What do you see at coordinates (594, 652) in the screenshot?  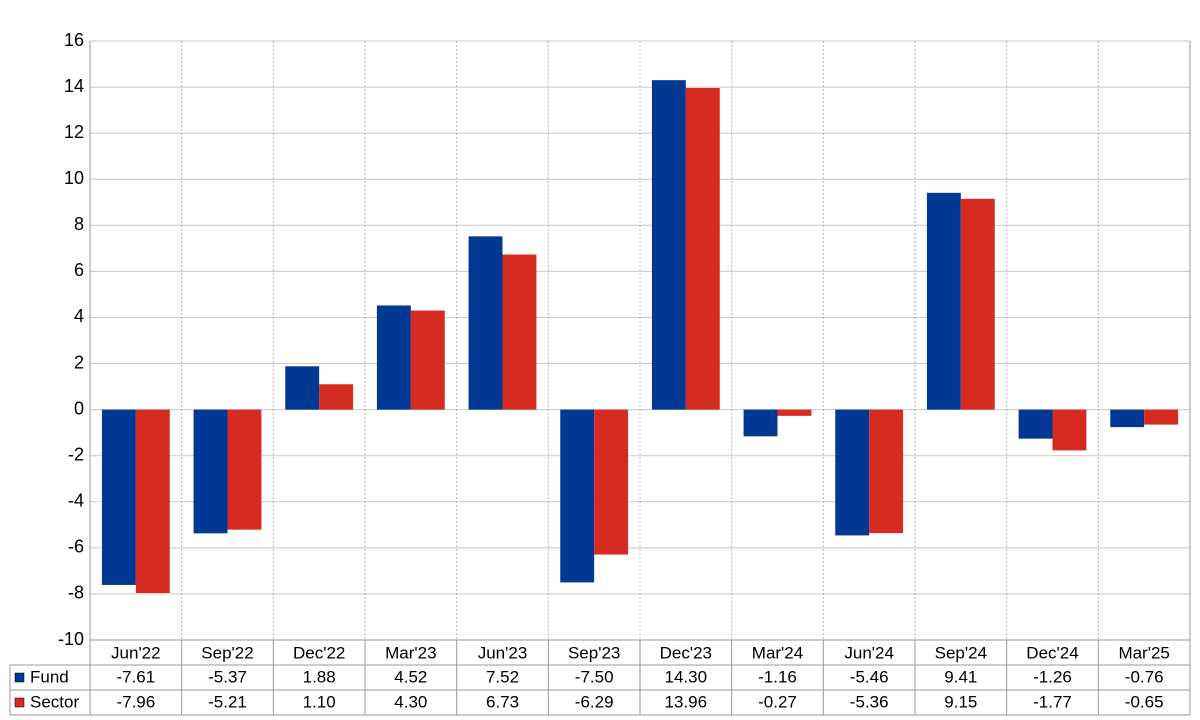 I see `x-tick-label: Sep'23` at bounding box center [594, 652].